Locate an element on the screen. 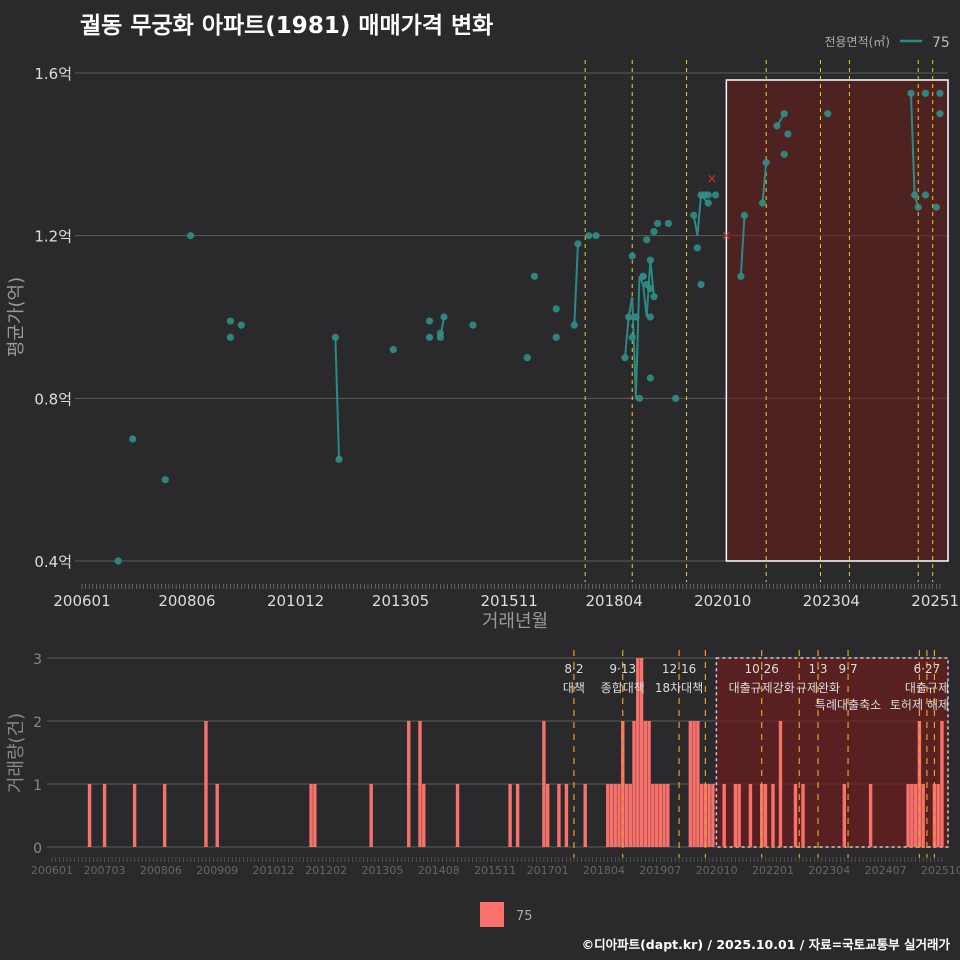  y-tick-label: 1 is located at coordinates (37, 786).